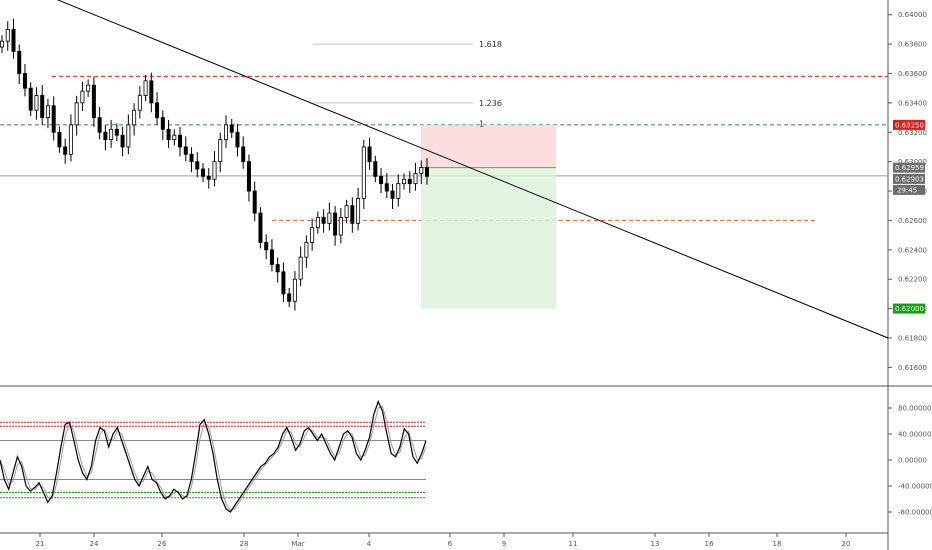  Describe the element at coordinates (490, 103) in the screenshot. I see `fib-level-label: 1.236` at that location.